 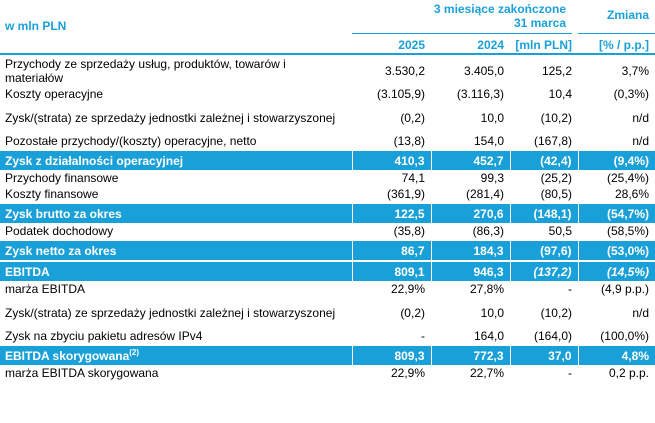 I want to click on row-label: marża EBITDA skorygowana, so click(x=176, y=373).